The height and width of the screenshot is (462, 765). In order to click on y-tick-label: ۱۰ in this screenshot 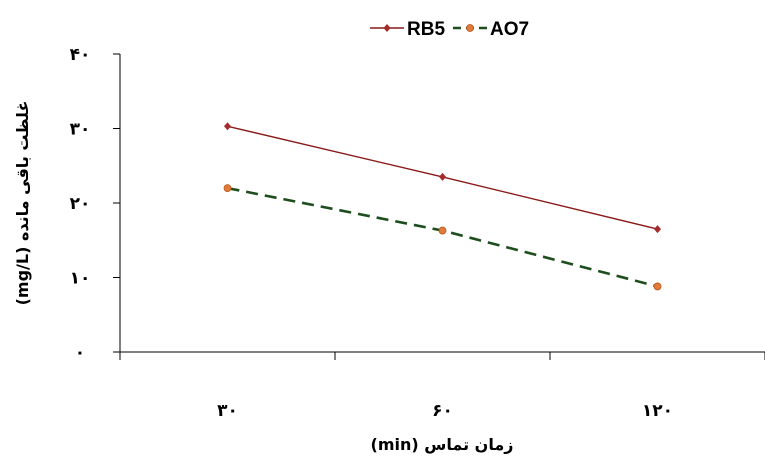, I will do `click(80, 279)`.